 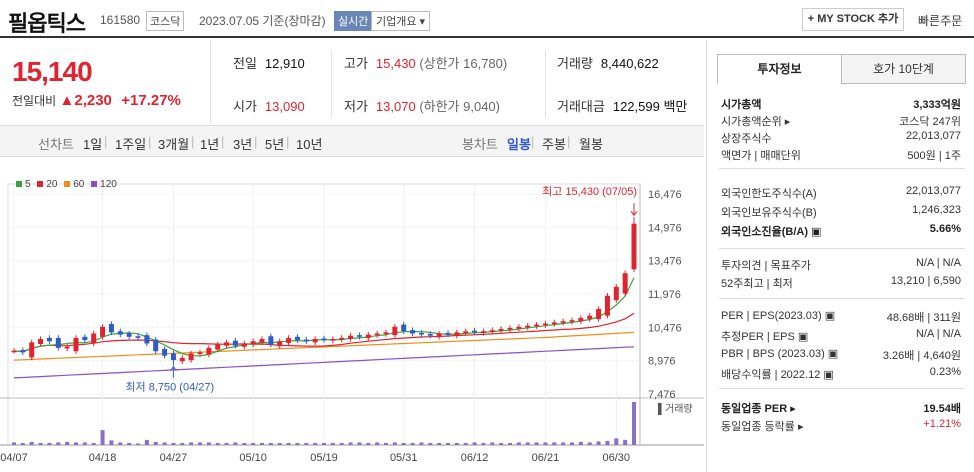 What do you see at coordinates (591, 144) in the screenshot?
I see `candle-monthly: 월봉` at bounding box center [591, 144].